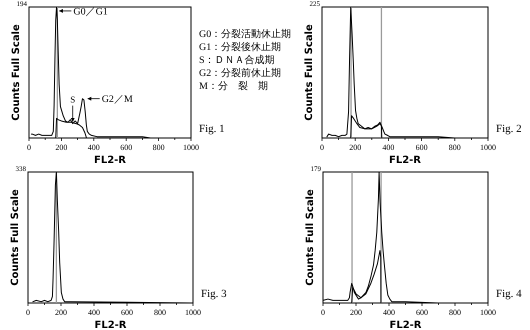 This screenshot has height=330, width=530. I want to click on text: G2：分裂前休止期, so click(240, 73).